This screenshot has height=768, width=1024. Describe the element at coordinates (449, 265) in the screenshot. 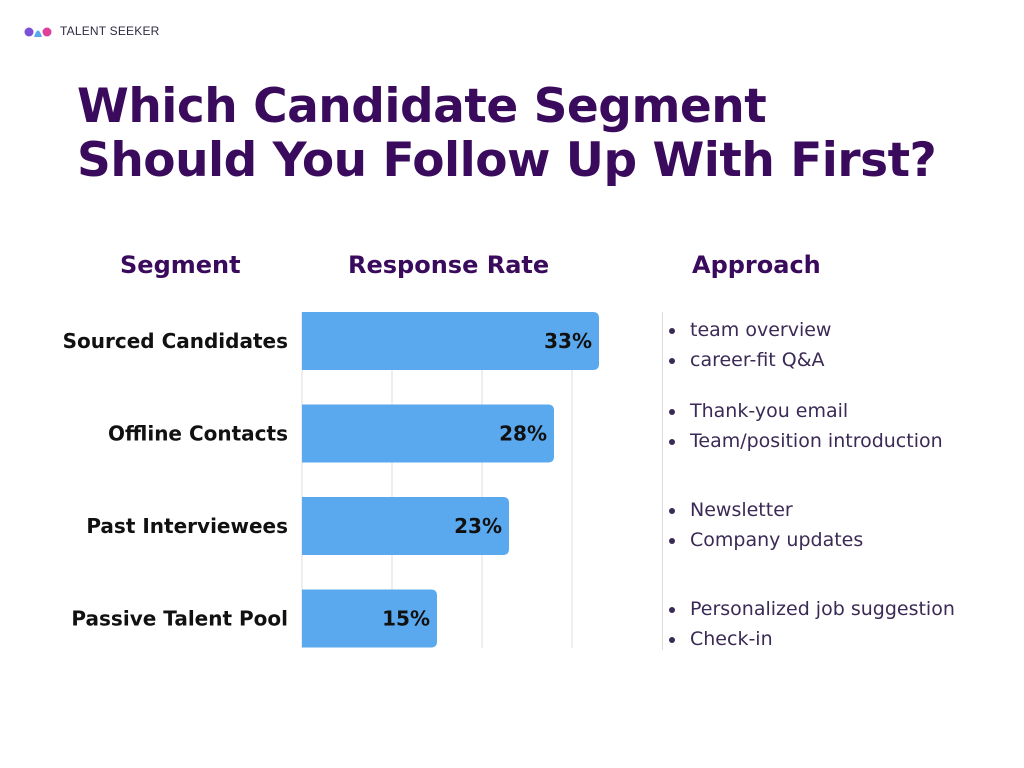

I see `response-rate-column-header: Response Rate` at that location.